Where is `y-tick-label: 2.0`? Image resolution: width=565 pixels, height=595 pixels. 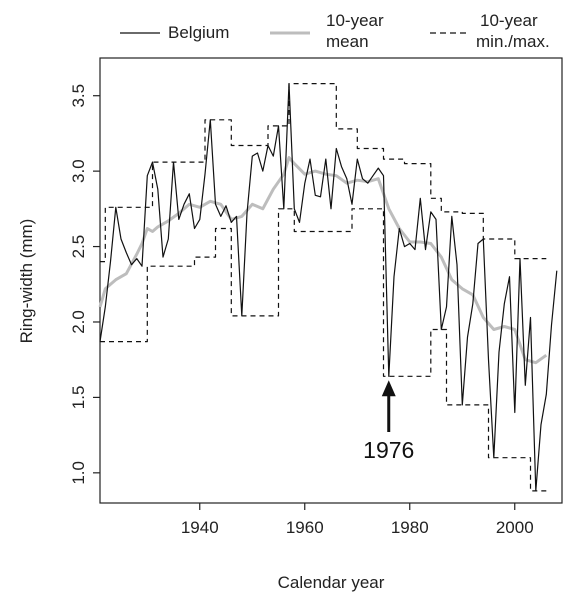
y-tick-label: 2.0 is located at coordinates (78, 322).